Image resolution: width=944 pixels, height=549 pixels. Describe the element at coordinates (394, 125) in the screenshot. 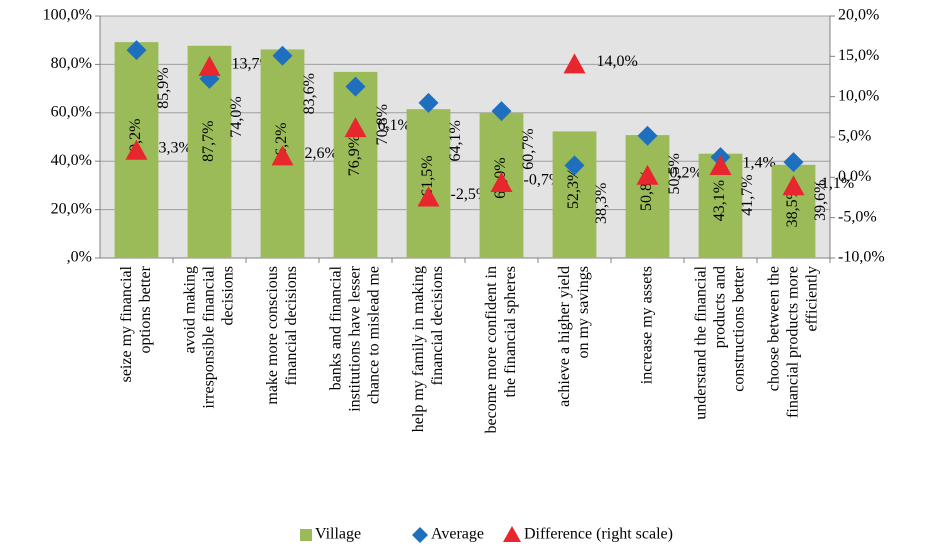

I see `difference-label: 6,1%` at that location.